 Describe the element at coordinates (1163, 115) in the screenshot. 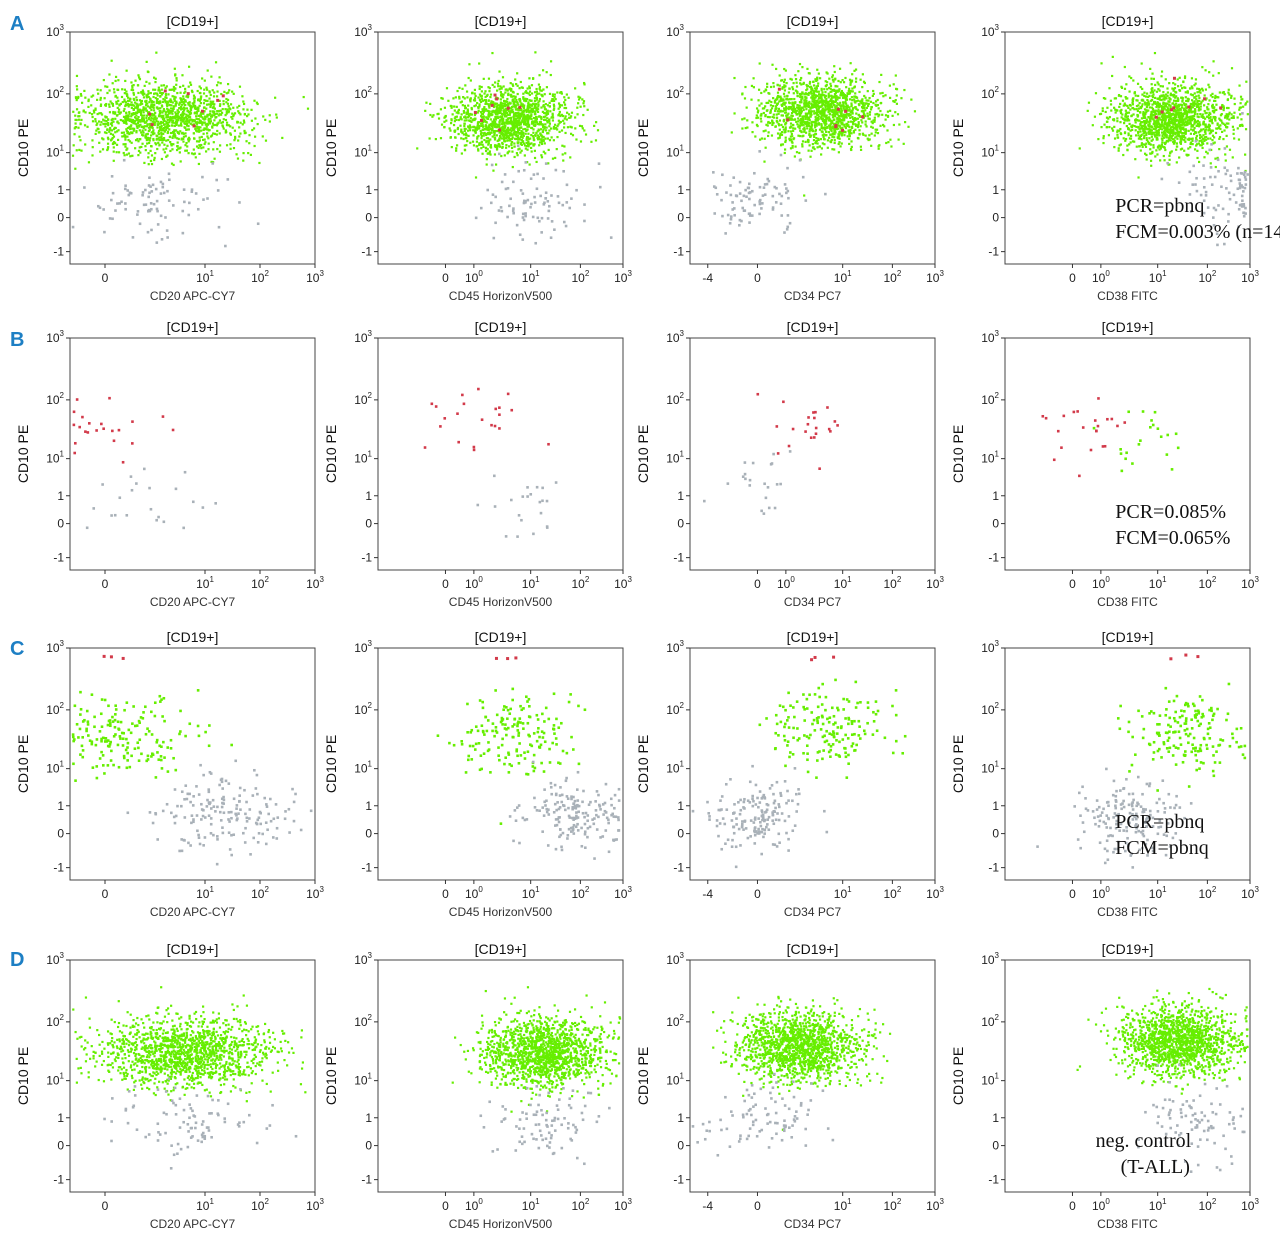

I see `series-mrd-blasts` at that location.